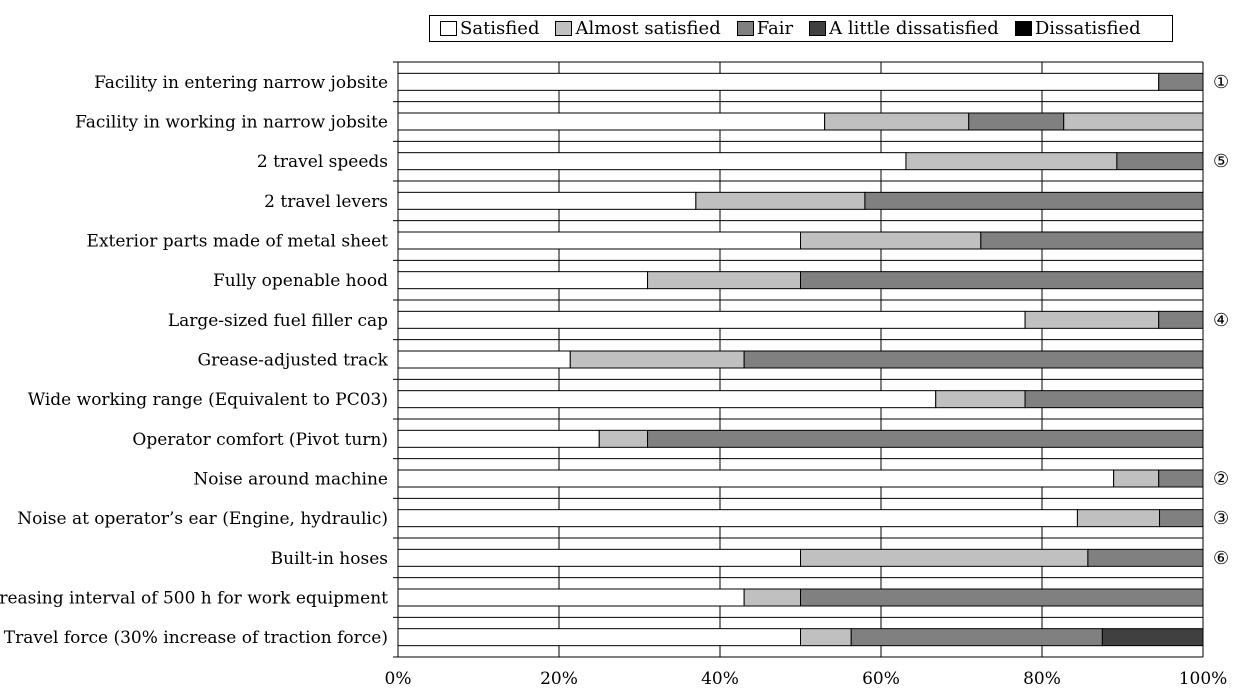 The width and height of the screenshot is (1238, 693). What do you see at coordinates (973, 359) in the screenshot?
I see `bar-grease-adjusted-track-fair` at bounding box center [973, 359].